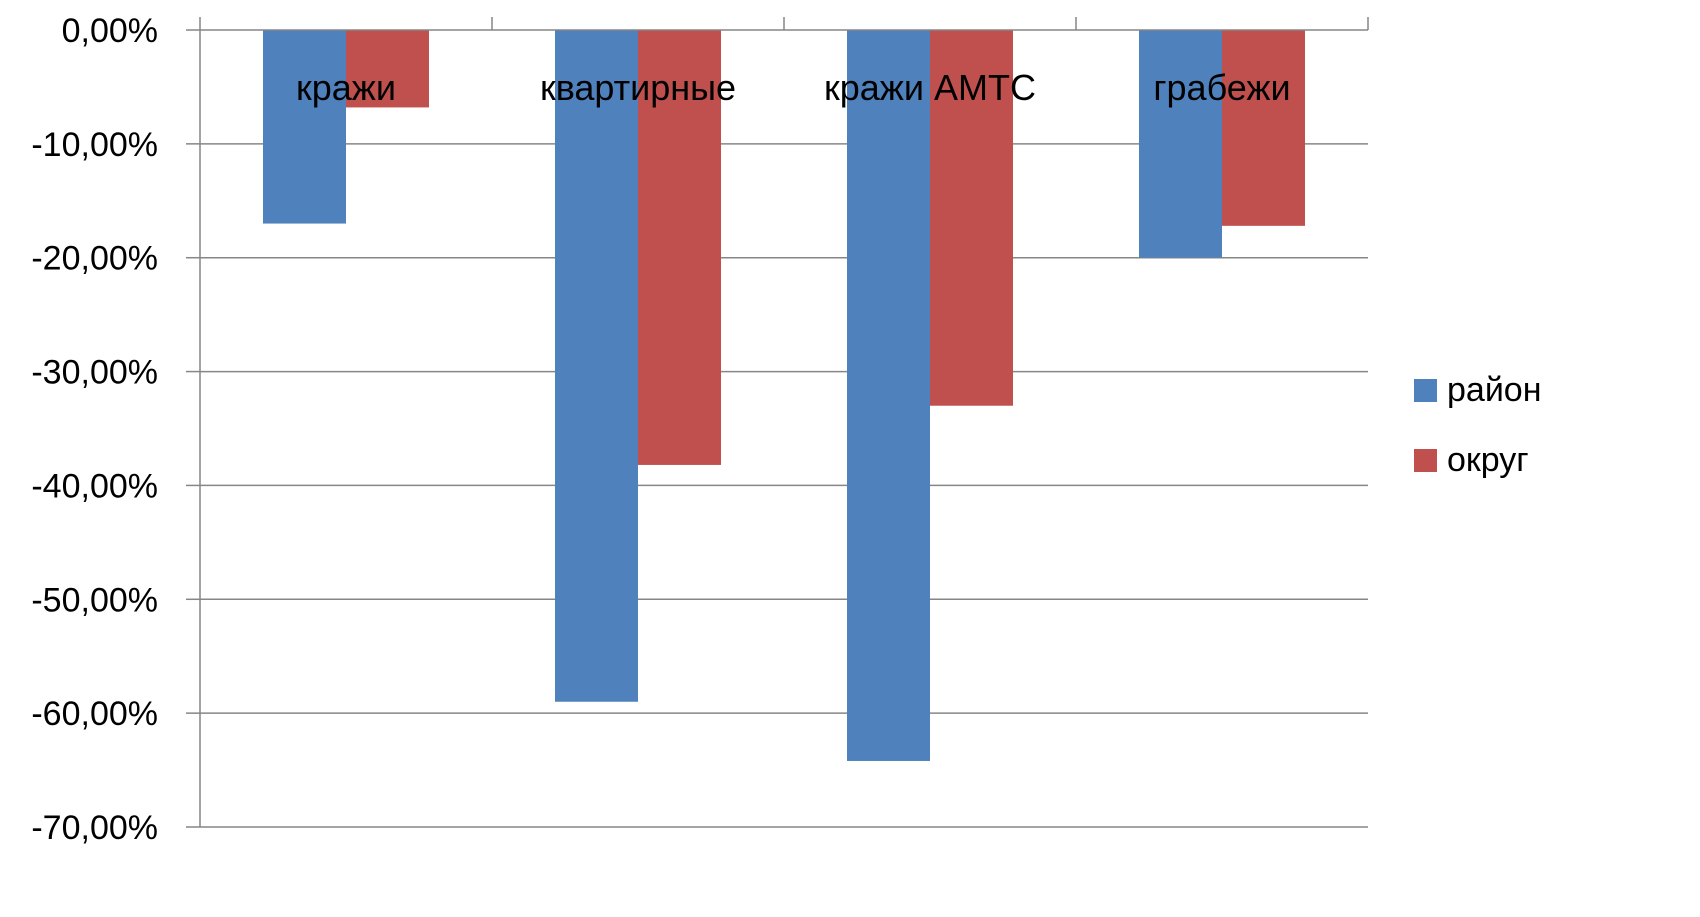 The height and width of the screenshot is (917, 1700). I want to click on legend-label: район, so click(1494, 390).